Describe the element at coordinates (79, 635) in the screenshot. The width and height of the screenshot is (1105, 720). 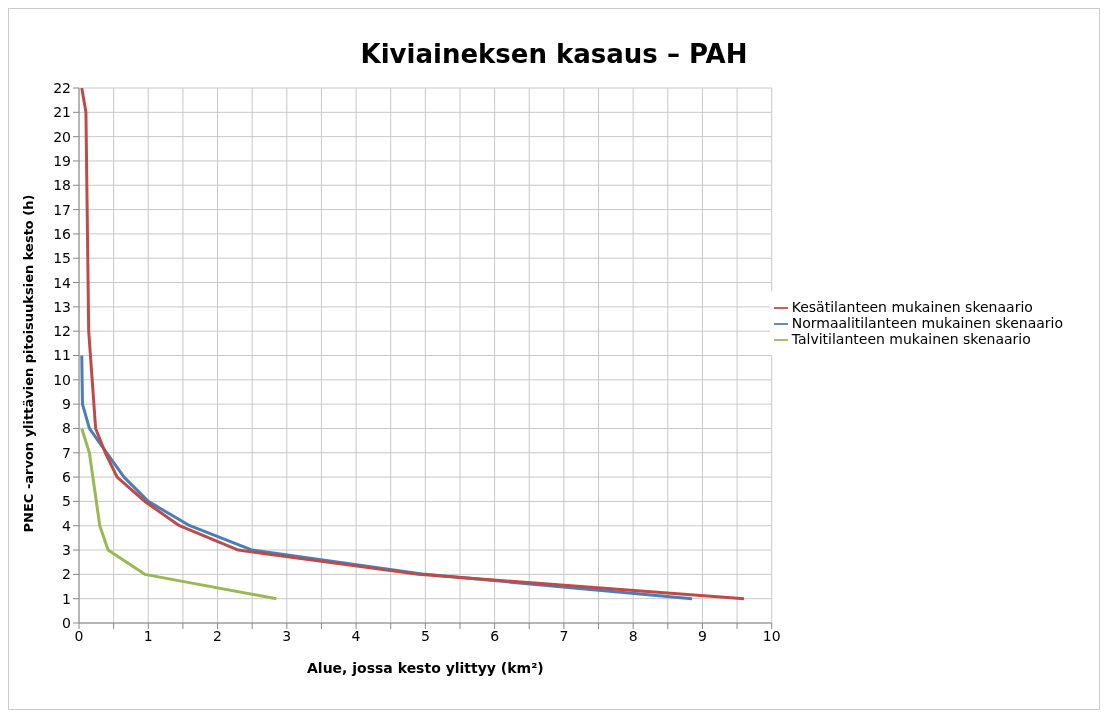
I see `x-tick-label: 0` at that location.